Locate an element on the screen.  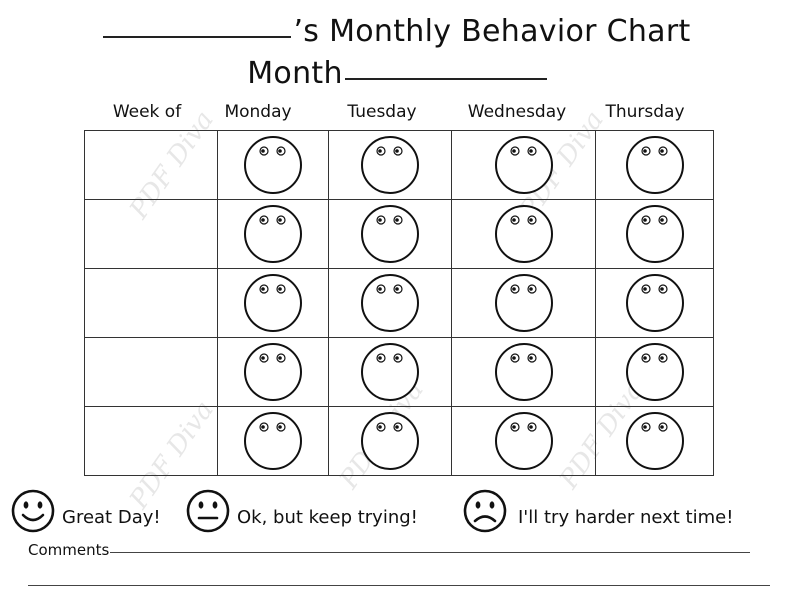
chart-title: ’s Monthly Behavior Chart is located at coordinates (397, 32).